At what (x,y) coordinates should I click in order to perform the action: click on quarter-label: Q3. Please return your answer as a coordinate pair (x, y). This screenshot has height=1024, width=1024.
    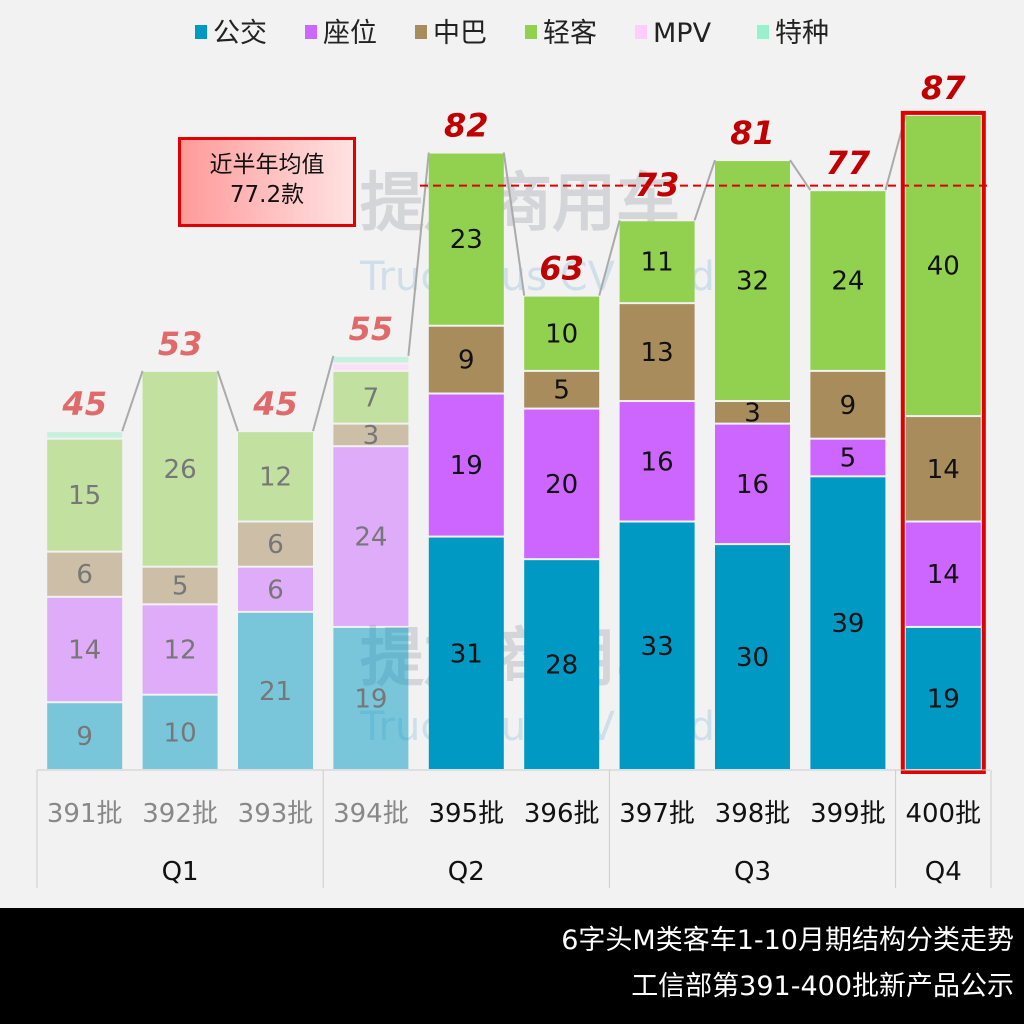
    Looking at the image, I should click on (752, 872).